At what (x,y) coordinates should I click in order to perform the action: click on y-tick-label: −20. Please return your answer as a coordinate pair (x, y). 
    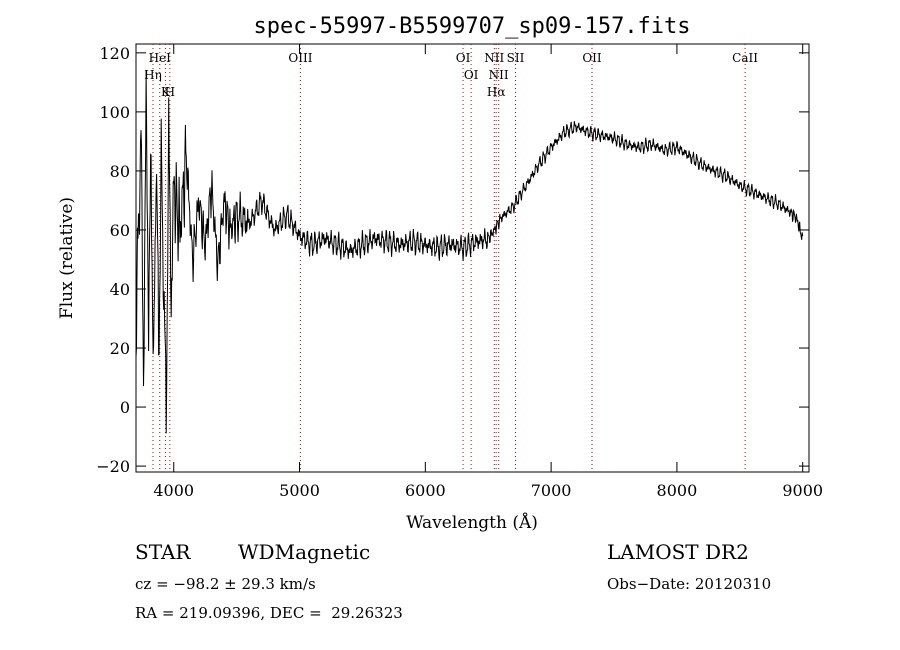
    Looking at the image, I should click on (113, 466).